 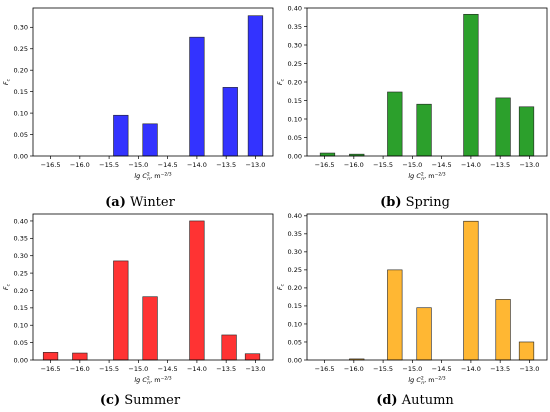 What do you see at coordinates (295, 342) in the screenshot?
I see `y-tick-label: 0.05` at bounding box center [295, 342].